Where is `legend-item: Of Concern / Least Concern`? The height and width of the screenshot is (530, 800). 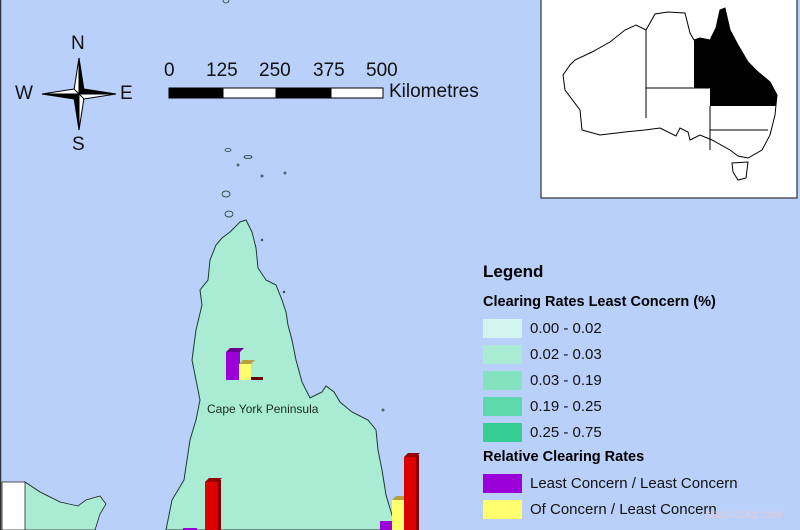 legend-item: Of Concern / Least Concern is located at coordinates (610, 509).